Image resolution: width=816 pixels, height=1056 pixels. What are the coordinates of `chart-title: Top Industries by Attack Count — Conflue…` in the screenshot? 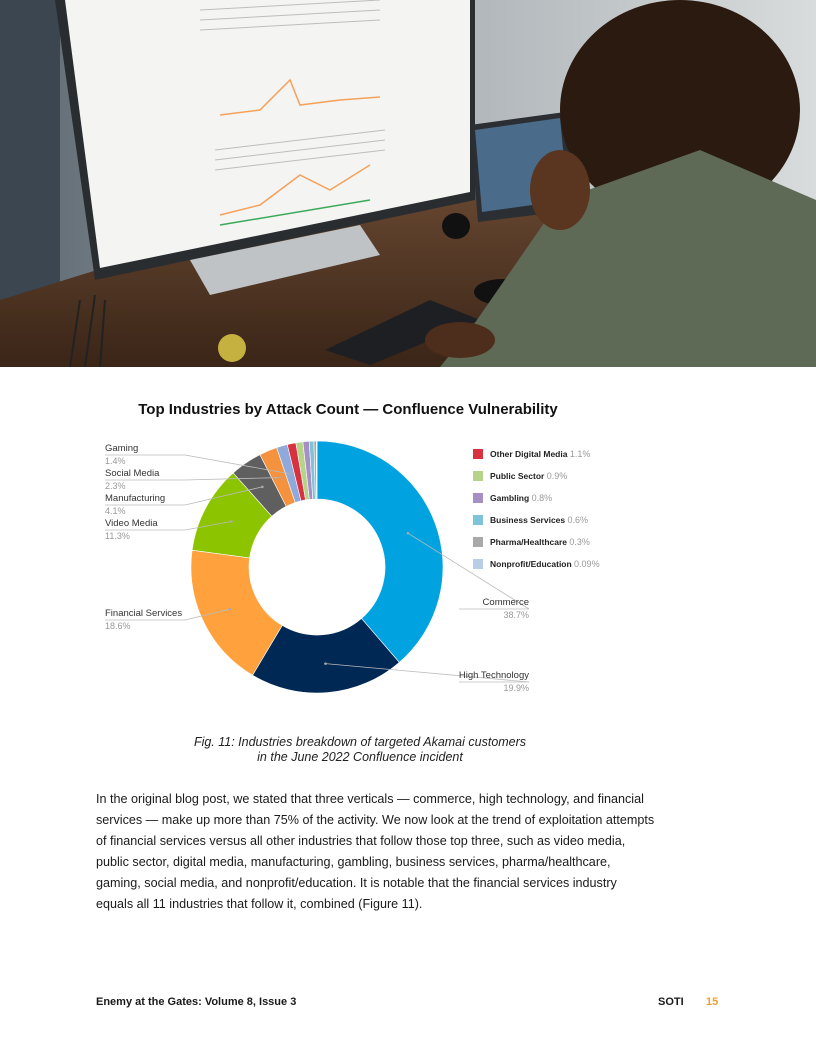 It's located at (348, 409).